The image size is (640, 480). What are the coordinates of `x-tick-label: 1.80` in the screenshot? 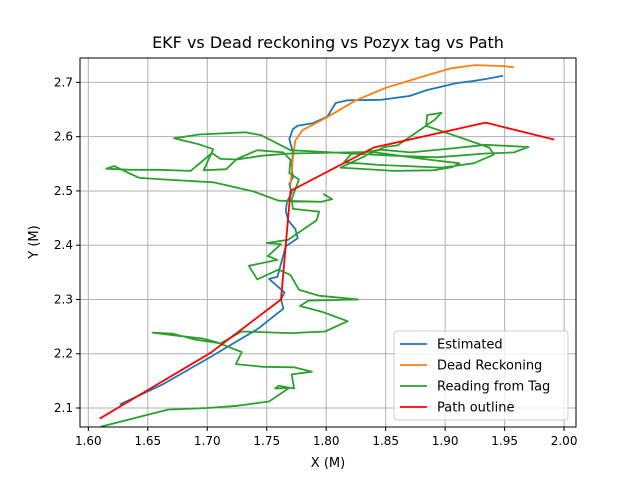 It's located at (326, 441).